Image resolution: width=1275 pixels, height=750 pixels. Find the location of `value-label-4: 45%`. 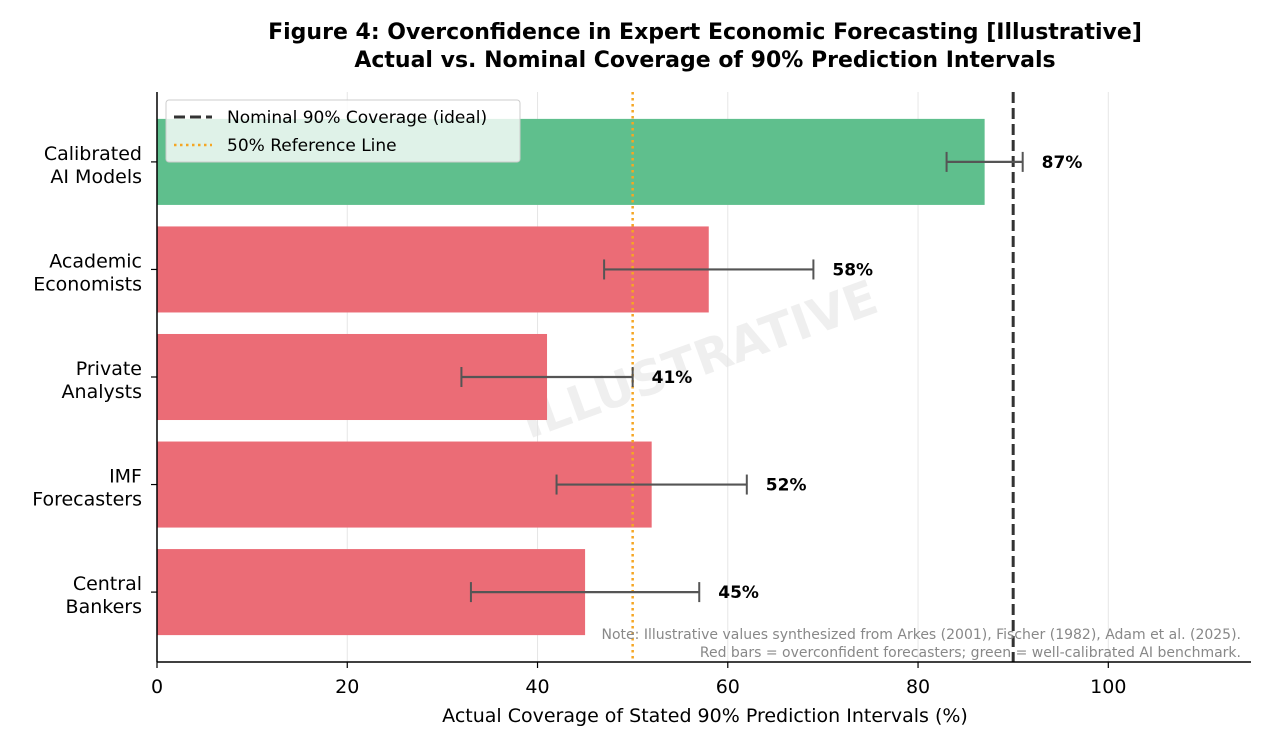

value-label-4: 45% is located at coordinates (738, 593).